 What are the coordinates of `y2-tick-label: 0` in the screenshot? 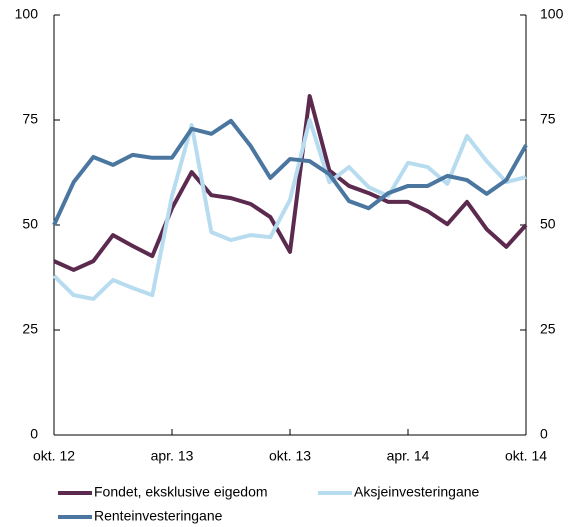 It's located at (544, 434).